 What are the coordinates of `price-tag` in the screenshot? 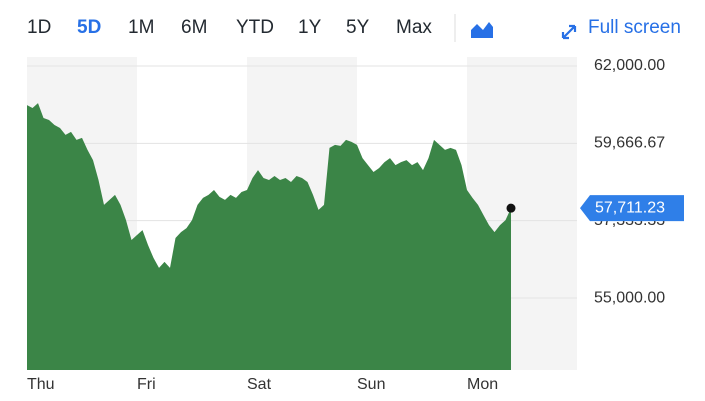 It's located at (632, 208).